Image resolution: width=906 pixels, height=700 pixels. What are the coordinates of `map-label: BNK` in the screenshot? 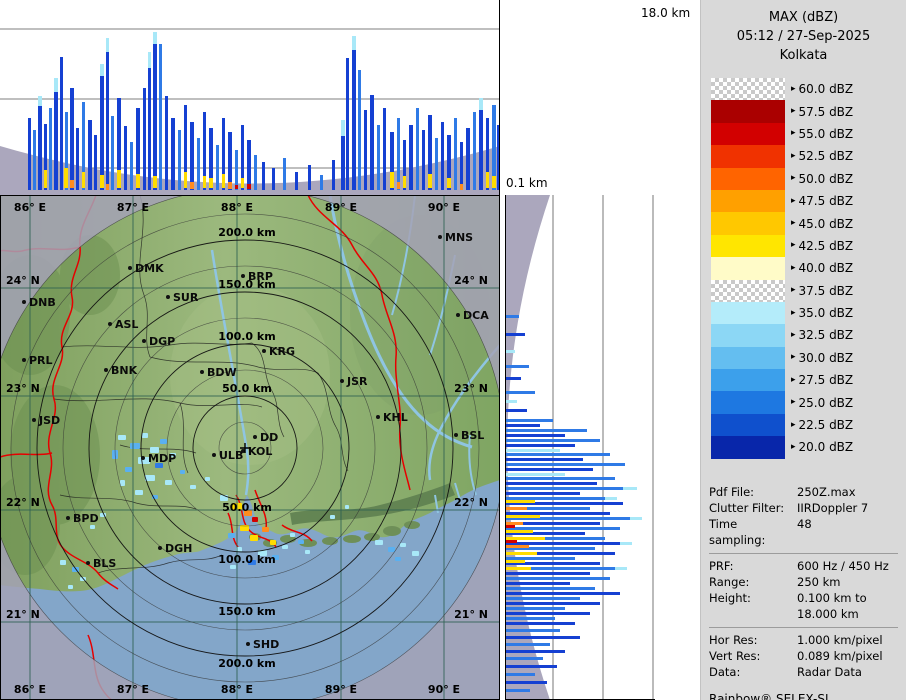 It's located at (124, 370).